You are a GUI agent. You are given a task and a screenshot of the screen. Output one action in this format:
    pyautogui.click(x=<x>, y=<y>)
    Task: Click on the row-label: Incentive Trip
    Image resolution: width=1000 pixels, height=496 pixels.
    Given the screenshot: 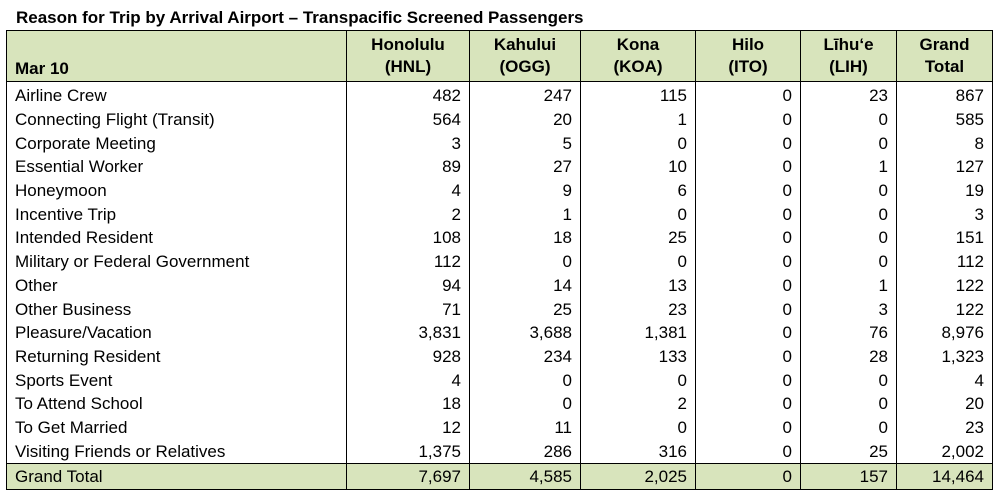 What is the action you would take?
    pyautogui.click(x=176, y=214)
    